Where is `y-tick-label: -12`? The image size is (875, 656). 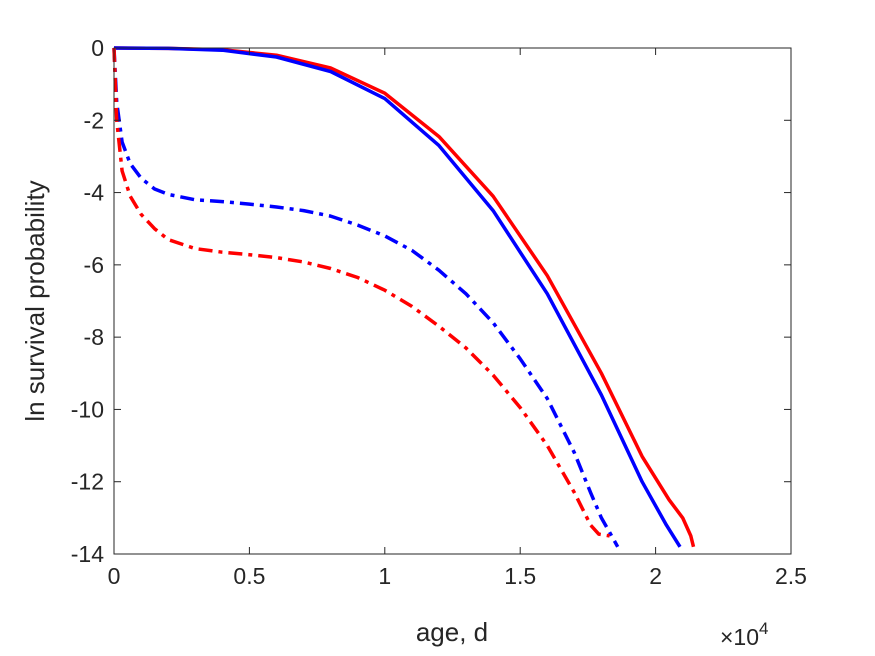
y-tick-label: -12 is located at coordinates (87, 482).